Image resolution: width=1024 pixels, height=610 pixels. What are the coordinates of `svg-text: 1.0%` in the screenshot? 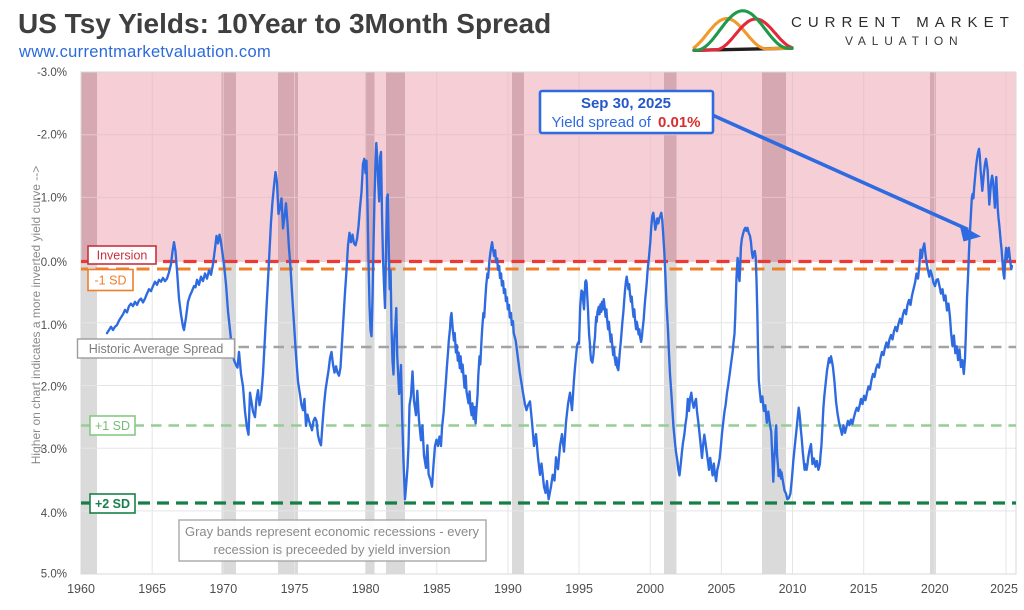 It's located at (54, 326).